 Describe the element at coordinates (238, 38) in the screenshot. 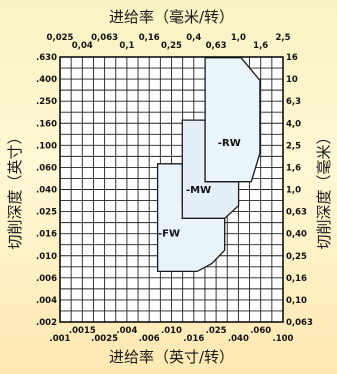

I see `top-tick-label: 1,0` at that location.